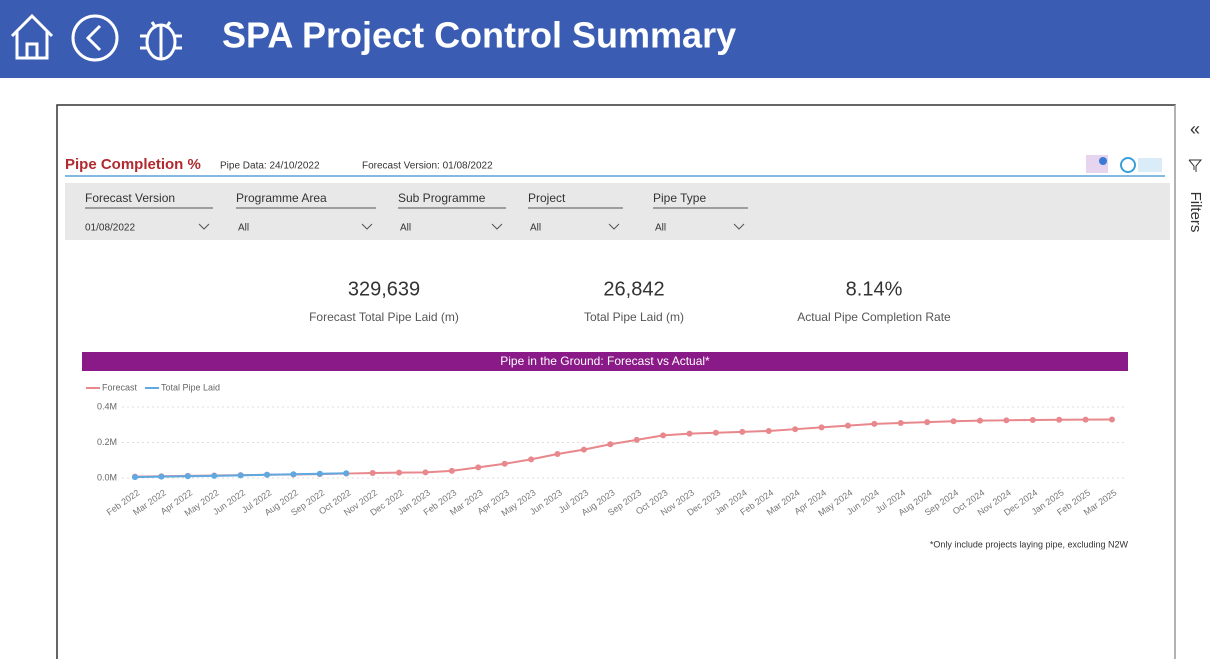  I want to click on header-title: SPA Project Control Summary, so click(479, 35).